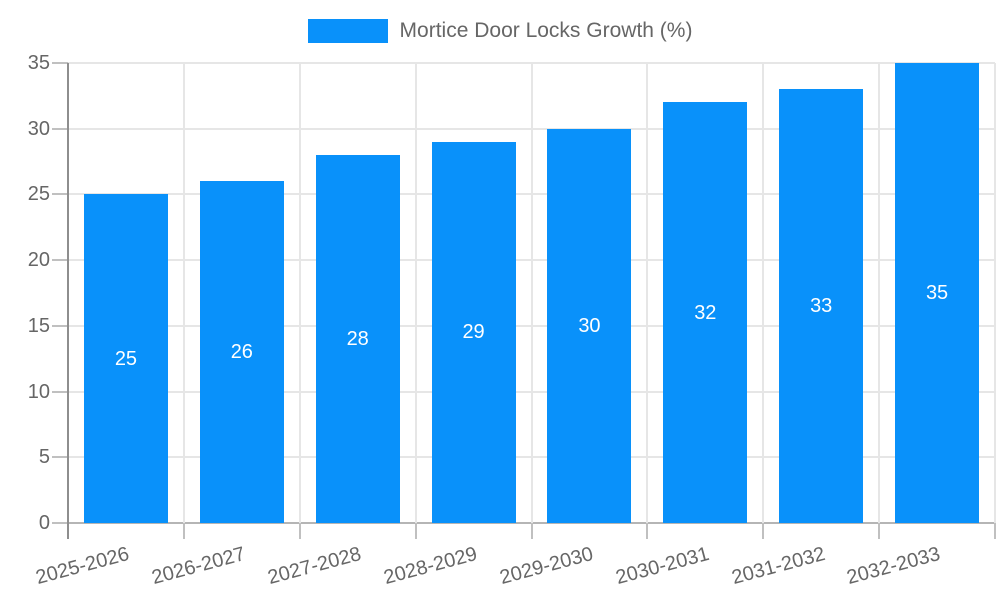 The height and width of the screenshot is (600, 1000). I want to click on x-tick-label: 2025-2026, so click(82, 565).